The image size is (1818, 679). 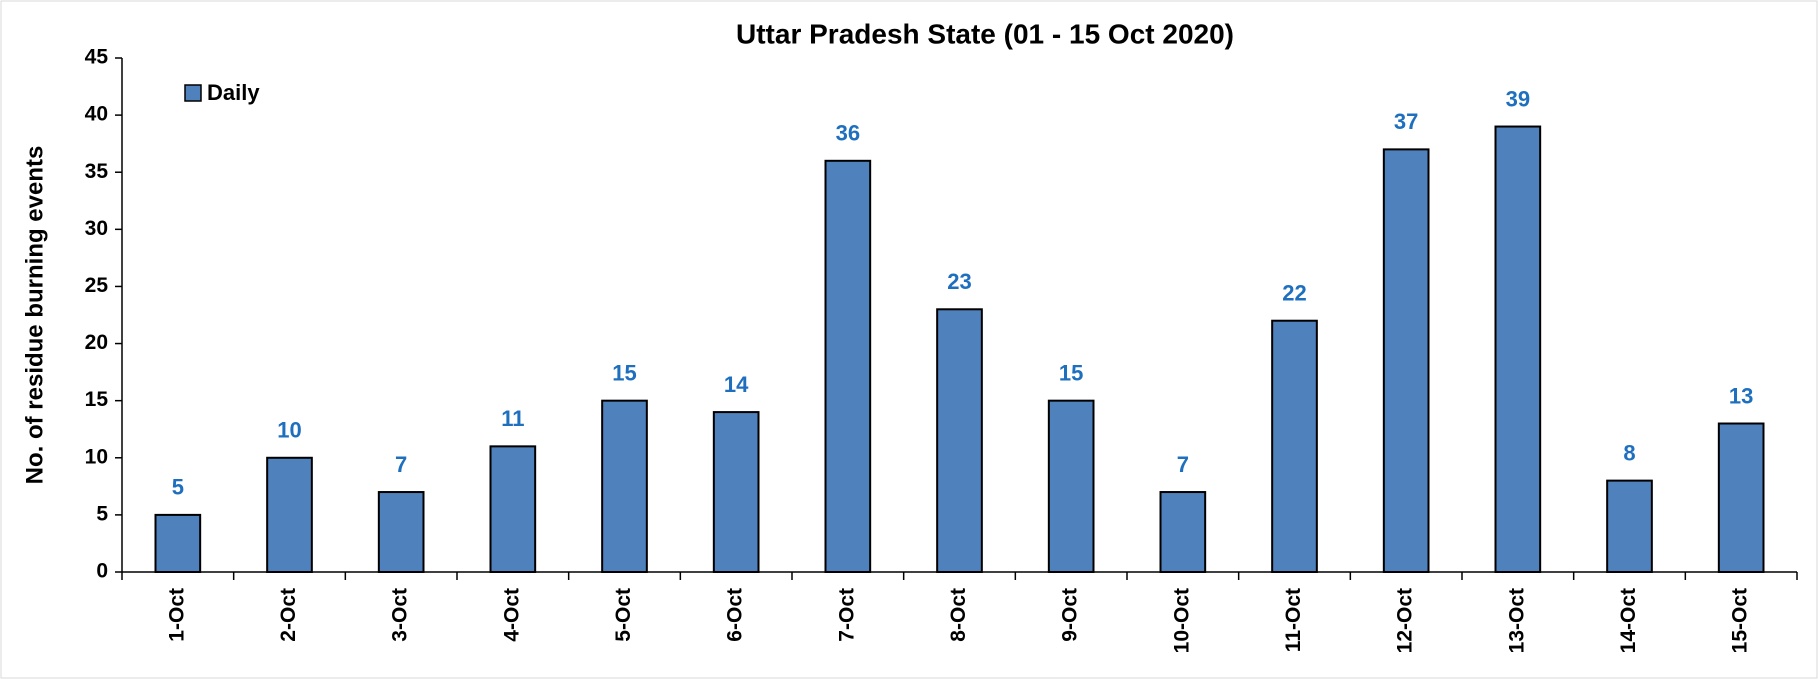 What do you see at coordinates (288, 615) in the screenshot?
I see `x-tick-label: 2-Oct` at bounding box center [288, 615].